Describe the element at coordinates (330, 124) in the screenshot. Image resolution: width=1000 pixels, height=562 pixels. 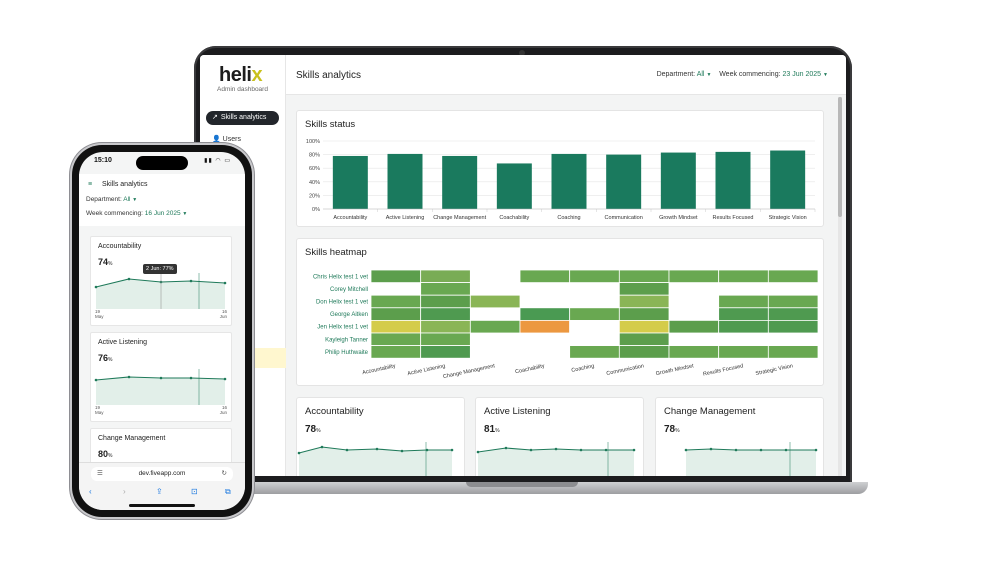
I see `card-title: Skills status` at that location.